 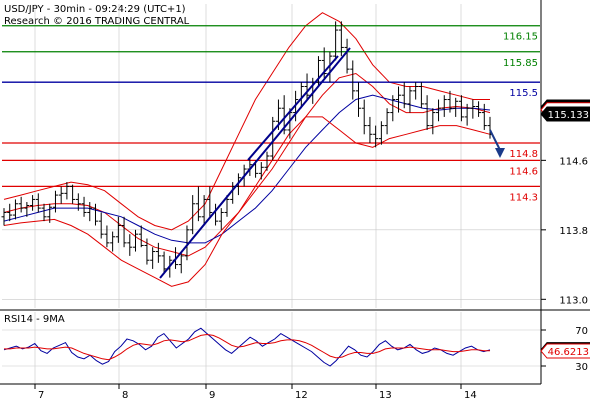 I want to click on level-label: 114.6, so click(x=523, y=171).